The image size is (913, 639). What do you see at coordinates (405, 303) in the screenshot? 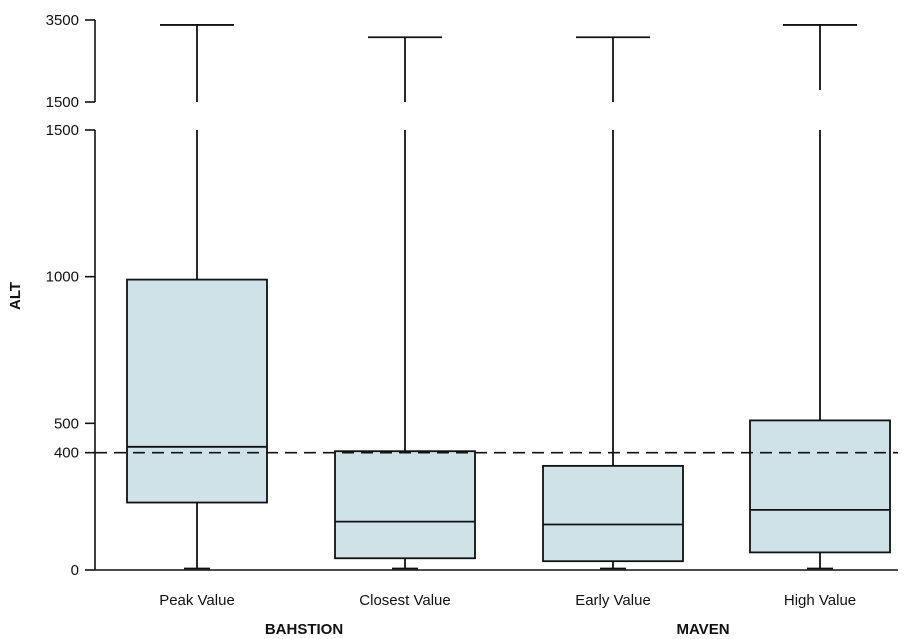
I see `box-closest-value` at bounding box center [405, 303].